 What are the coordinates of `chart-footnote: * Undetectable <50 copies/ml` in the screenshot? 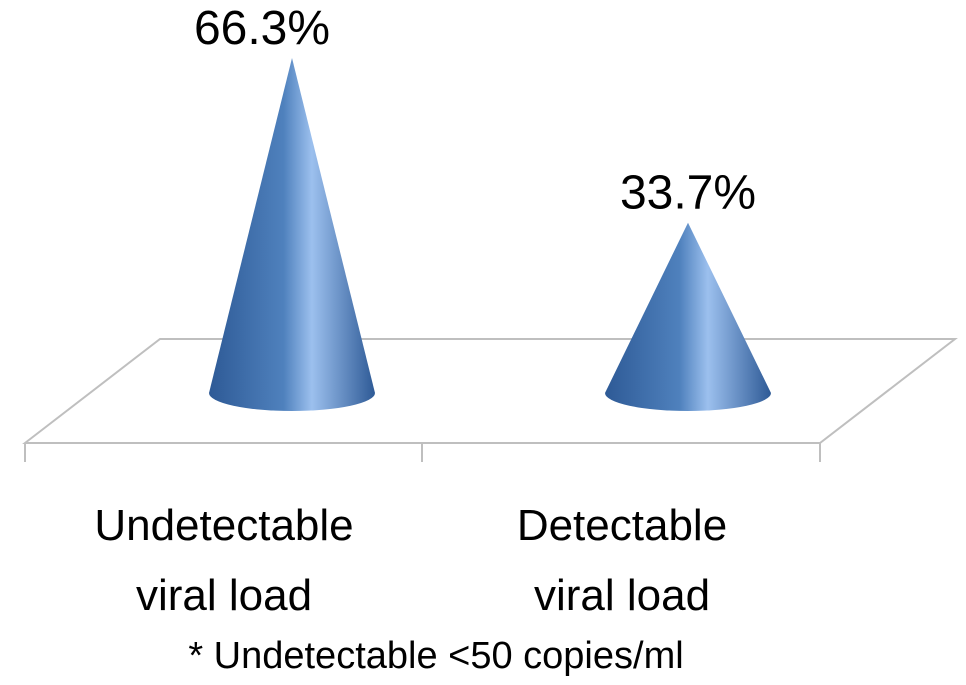 It's located at (435, 656).